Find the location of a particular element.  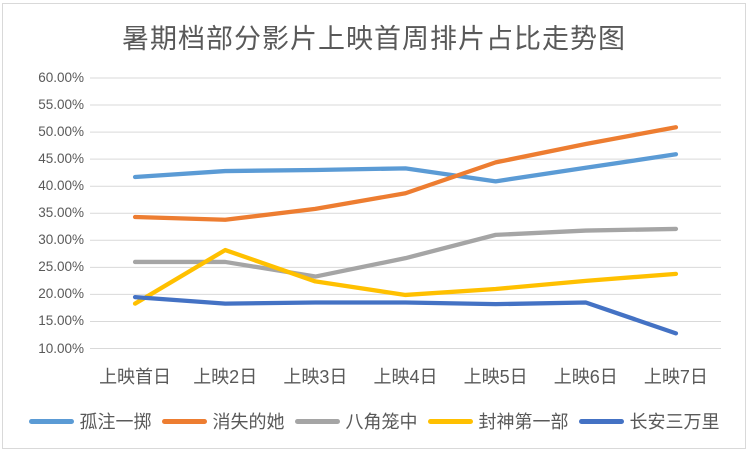

x-axis-label: 上映4日 is located at coordinates (405, 377).